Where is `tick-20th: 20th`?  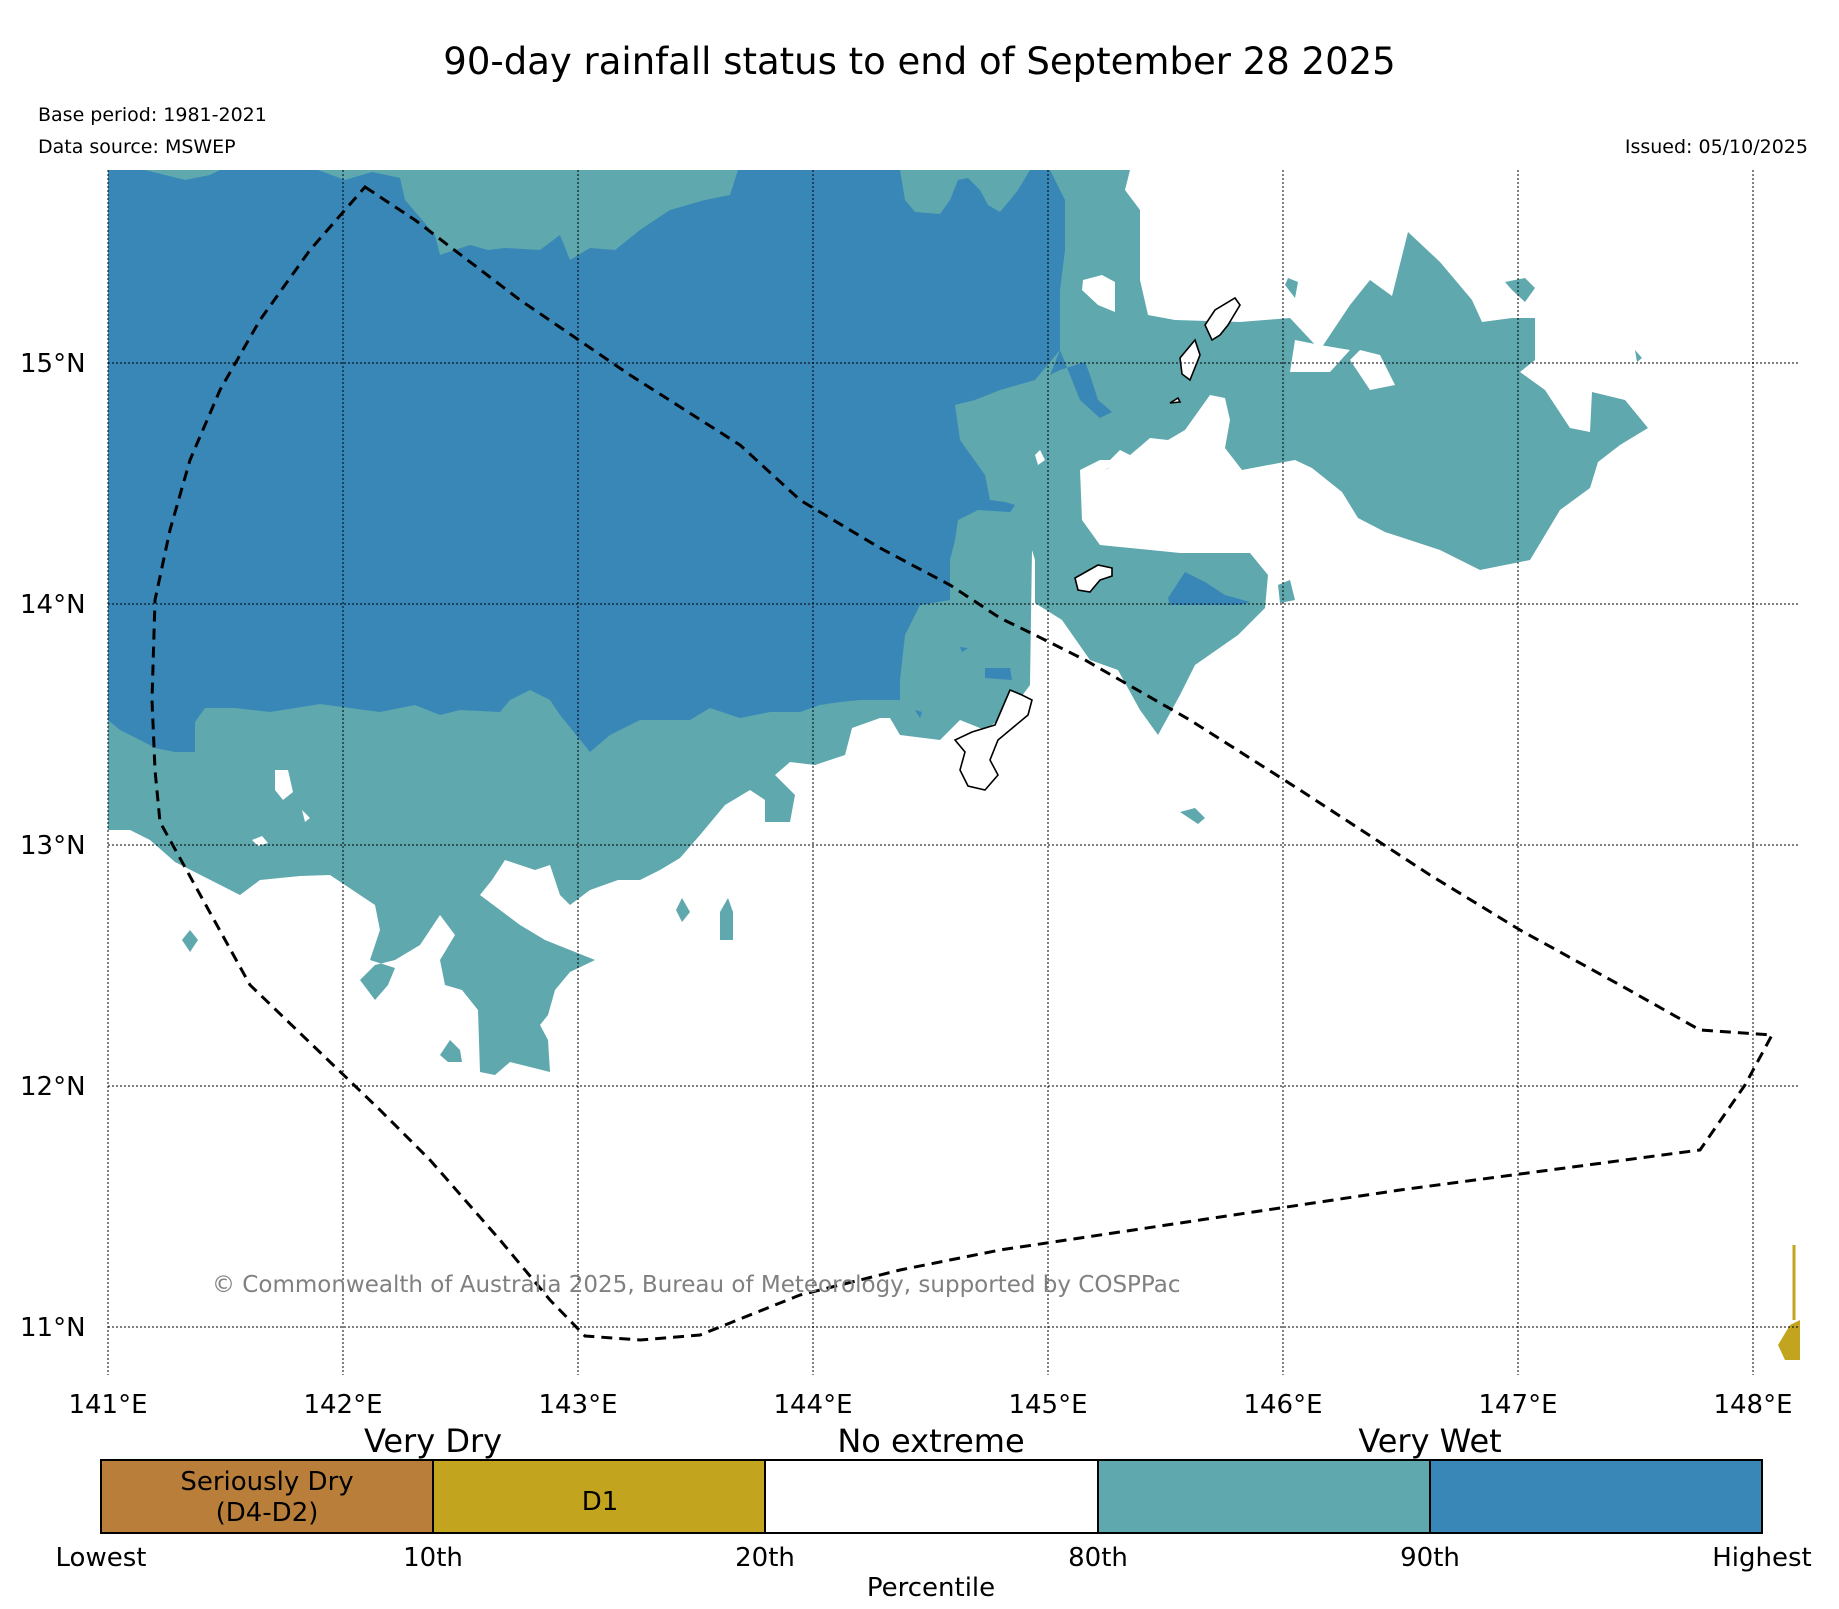
tick-20th: 20th is located at coordinates (765, 1558).